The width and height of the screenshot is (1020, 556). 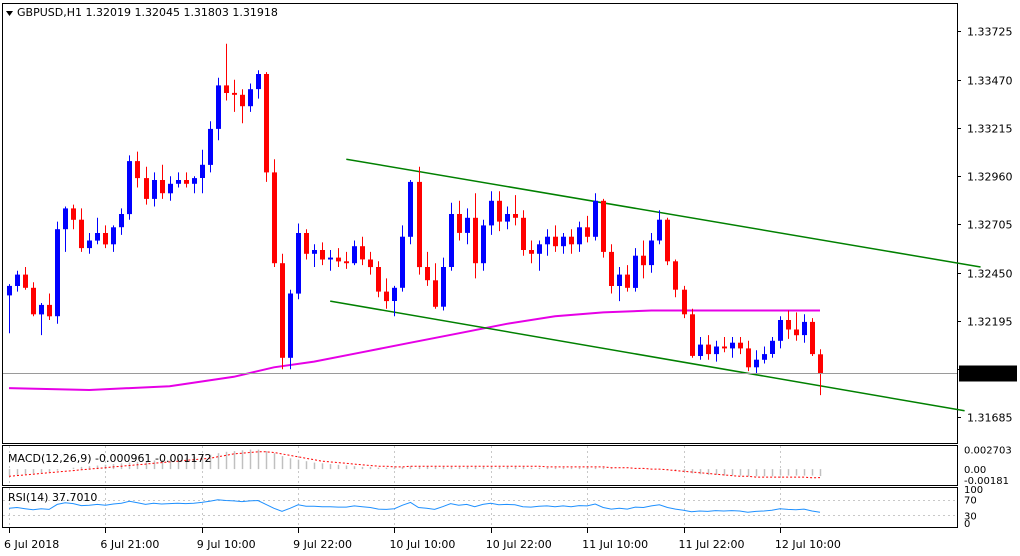 I want to click on time-tick-label: 9 Jul 10:00, so click(x=226, y=544).